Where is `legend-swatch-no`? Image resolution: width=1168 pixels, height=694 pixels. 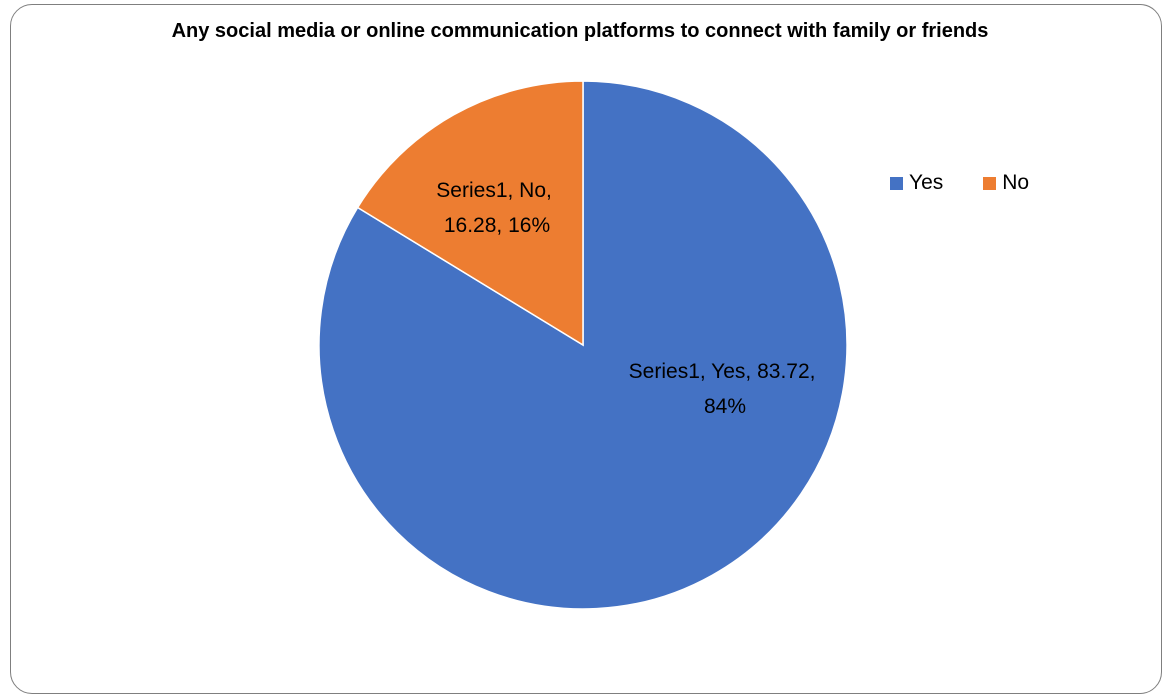
legend-swatch-no is located at coordinates (990, 183).